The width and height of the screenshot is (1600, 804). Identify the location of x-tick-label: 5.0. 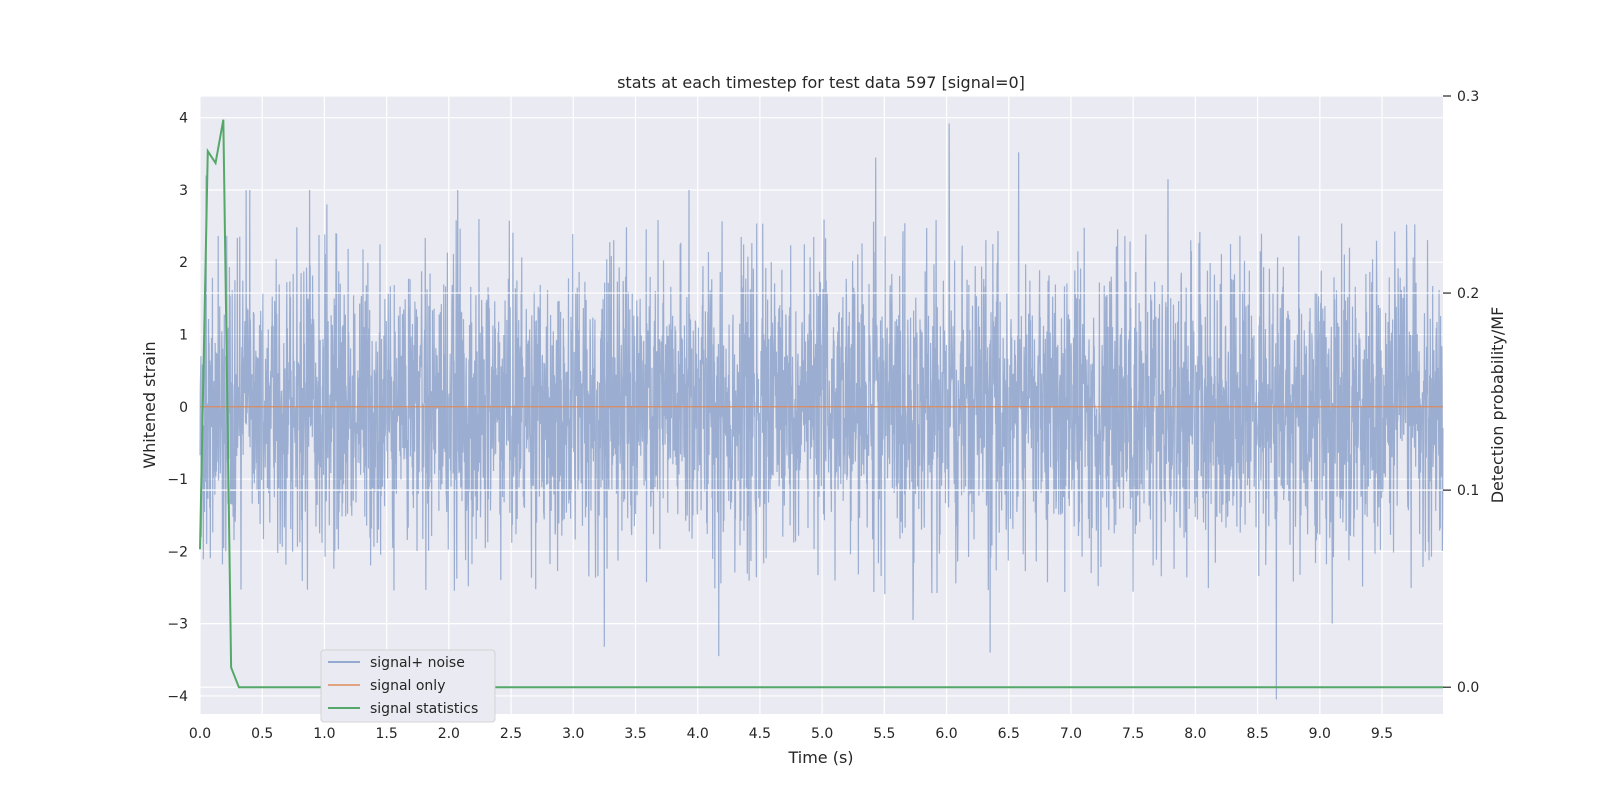
(822, 734).